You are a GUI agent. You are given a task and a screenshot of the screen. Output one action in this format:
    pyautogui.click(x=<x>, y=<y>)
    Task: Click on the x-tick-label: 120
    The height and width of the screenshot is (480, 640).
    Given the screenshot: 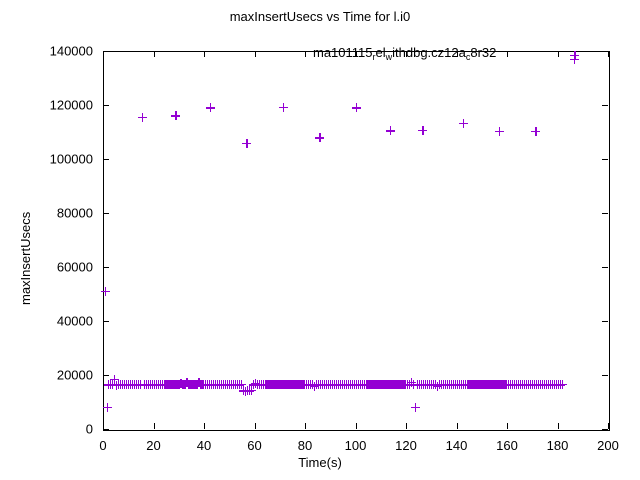 What is the action you would take?
    pyautogui.click(x=406, y=445)
    